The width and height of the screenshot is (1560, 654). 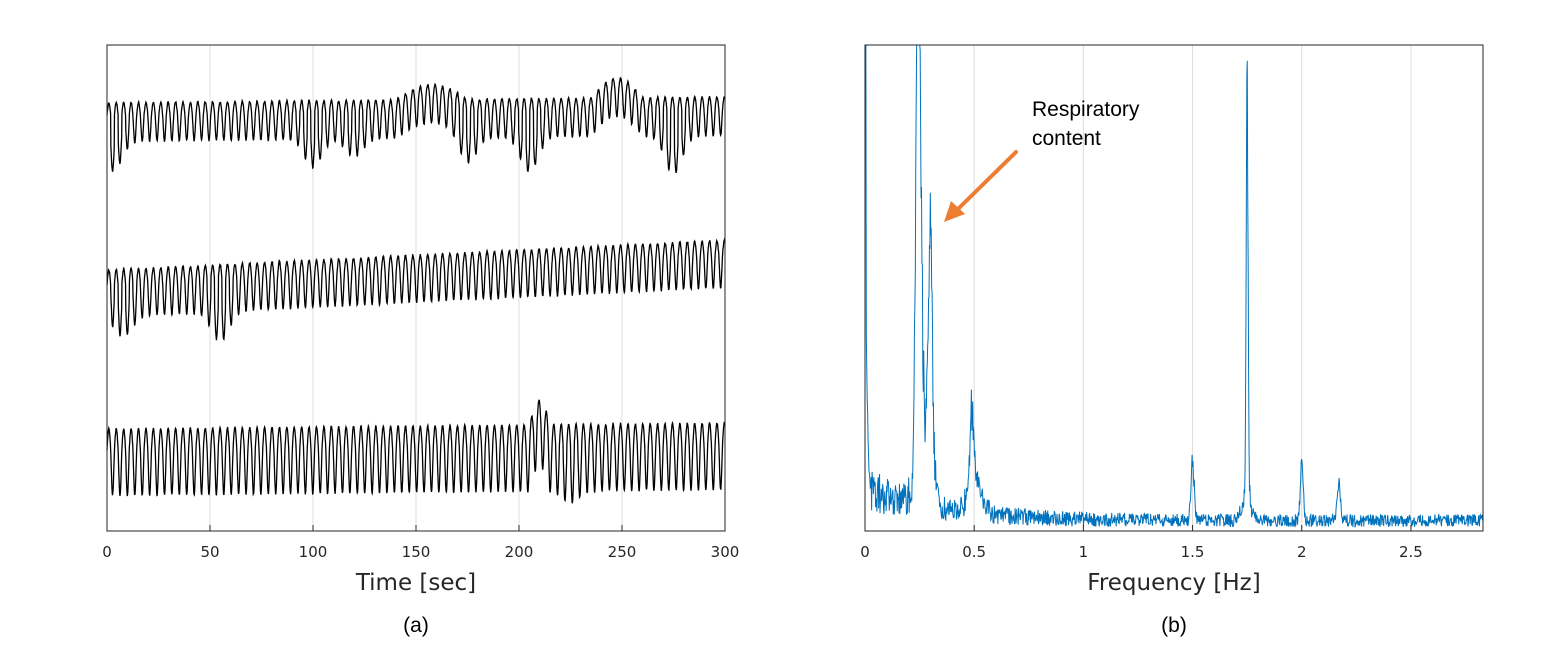 What do you see at coordinates (1174, 625) in the screenshot?
I see `panel-b-caption: (b)` at bounding box center [1174, 625].